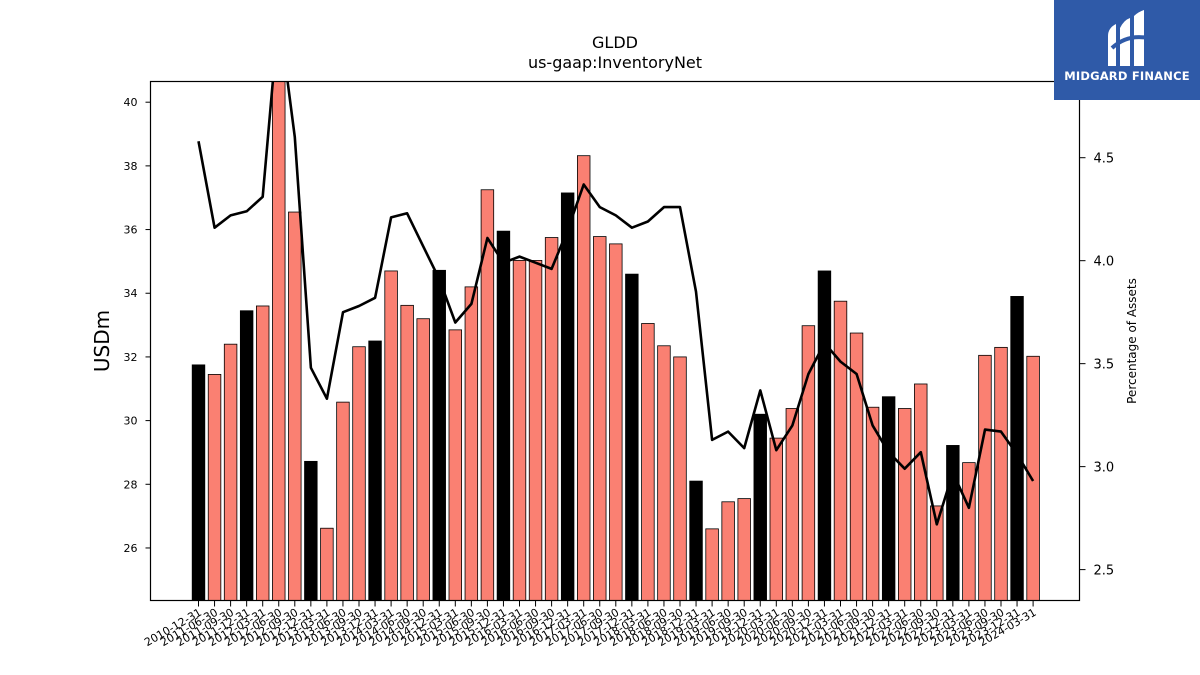 The image size is (1200, 675). What do you see at coordinates (131, 230) in the screenshot?
I see `y-tick-label: 36` at bounding box center [131, 230].